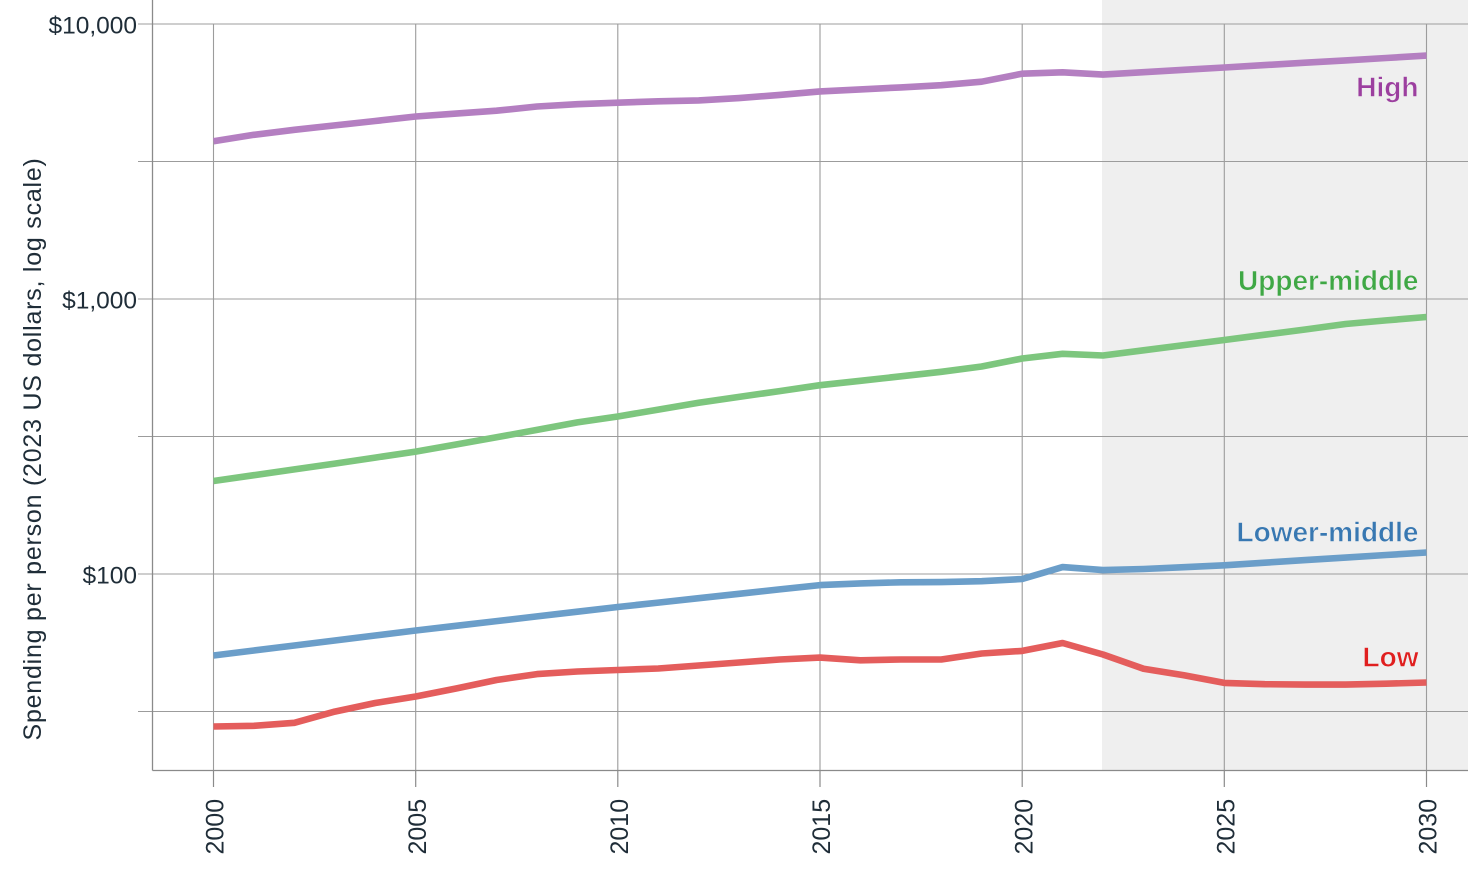 This screenshot has width=1468, height=872. Describe the element at coordinates (620, 827) in the screenshot. I see `svg-text: 2010` at that location.